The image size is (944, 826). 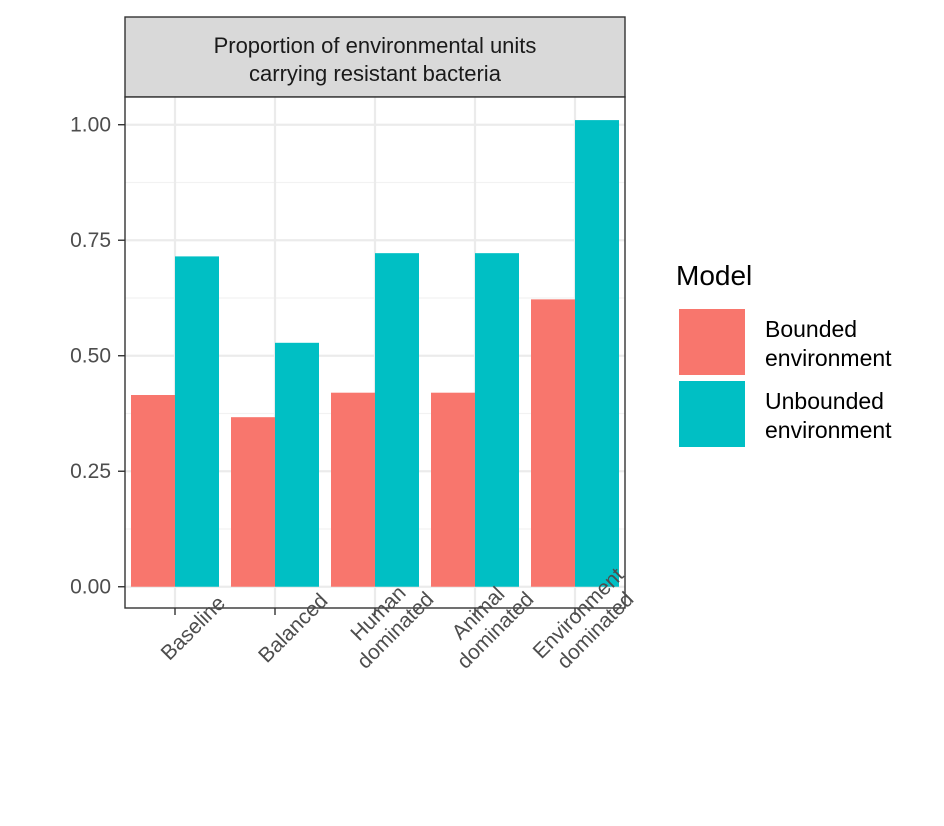 I want to click on legend-label-bounded-line-2: environment, so click(x=828, y=358).